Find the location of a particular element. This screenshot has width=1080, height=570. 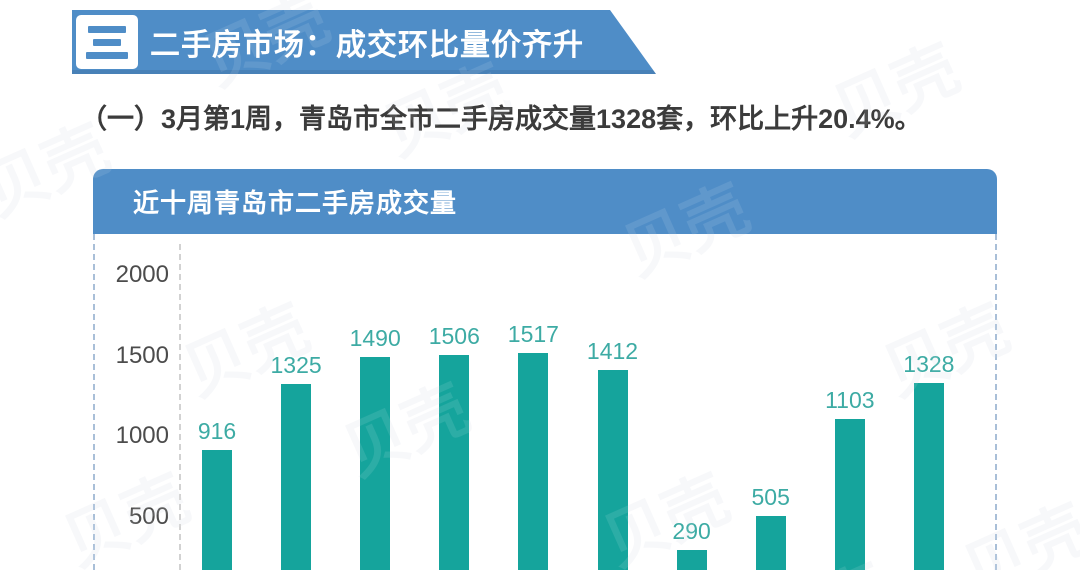

bar-value-label: 1506 is located at coordinates (454, 335).